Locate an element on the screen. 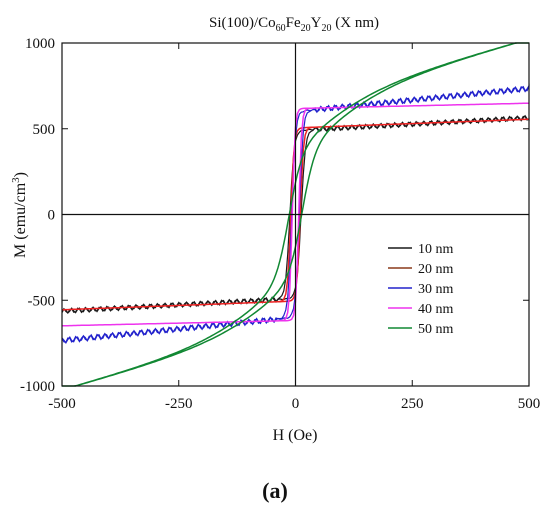  y-tick-label: 1000 is located at coordinates (40, 44).